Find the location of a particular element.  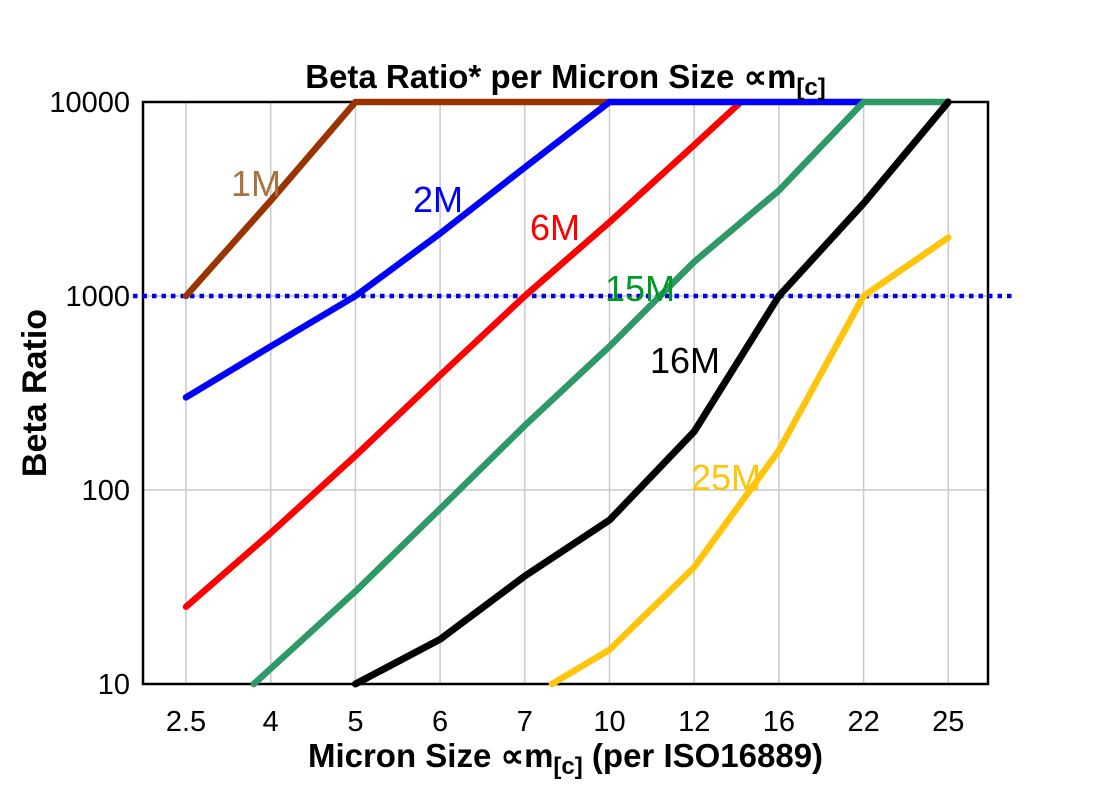

x-tick-label-16: 16 is located at coordinates (779, 722).